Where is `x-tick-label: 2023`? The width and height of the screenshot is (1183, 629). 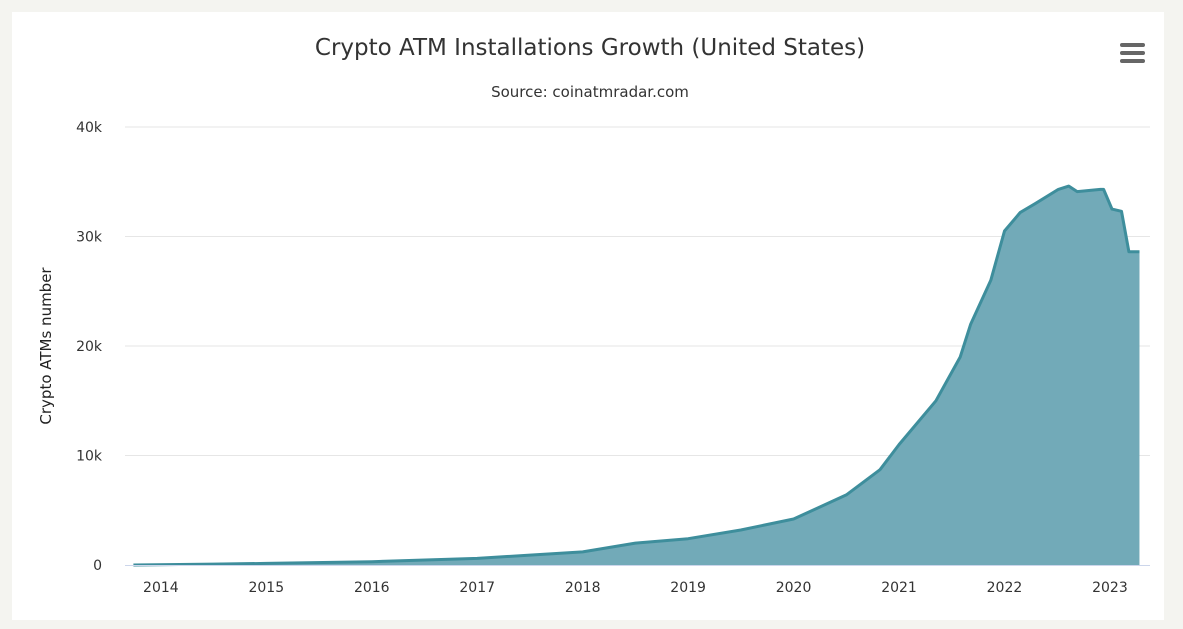
x-tick-label: 2023 is located at coordinates (1110, 588).